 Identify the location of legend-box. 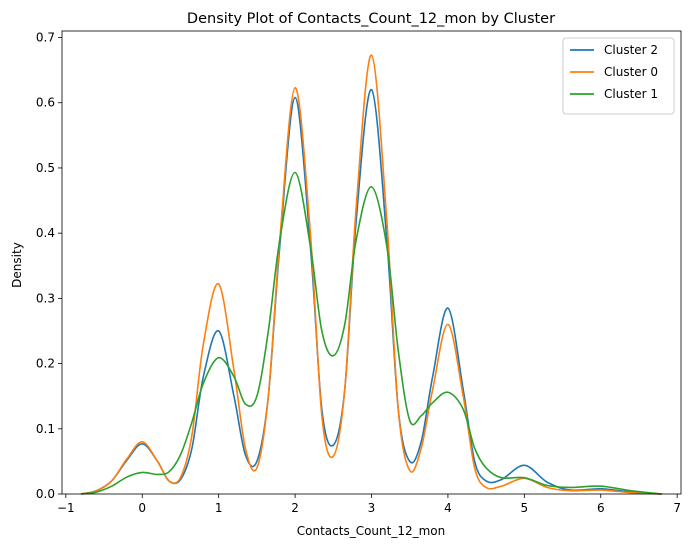
(618, 76).